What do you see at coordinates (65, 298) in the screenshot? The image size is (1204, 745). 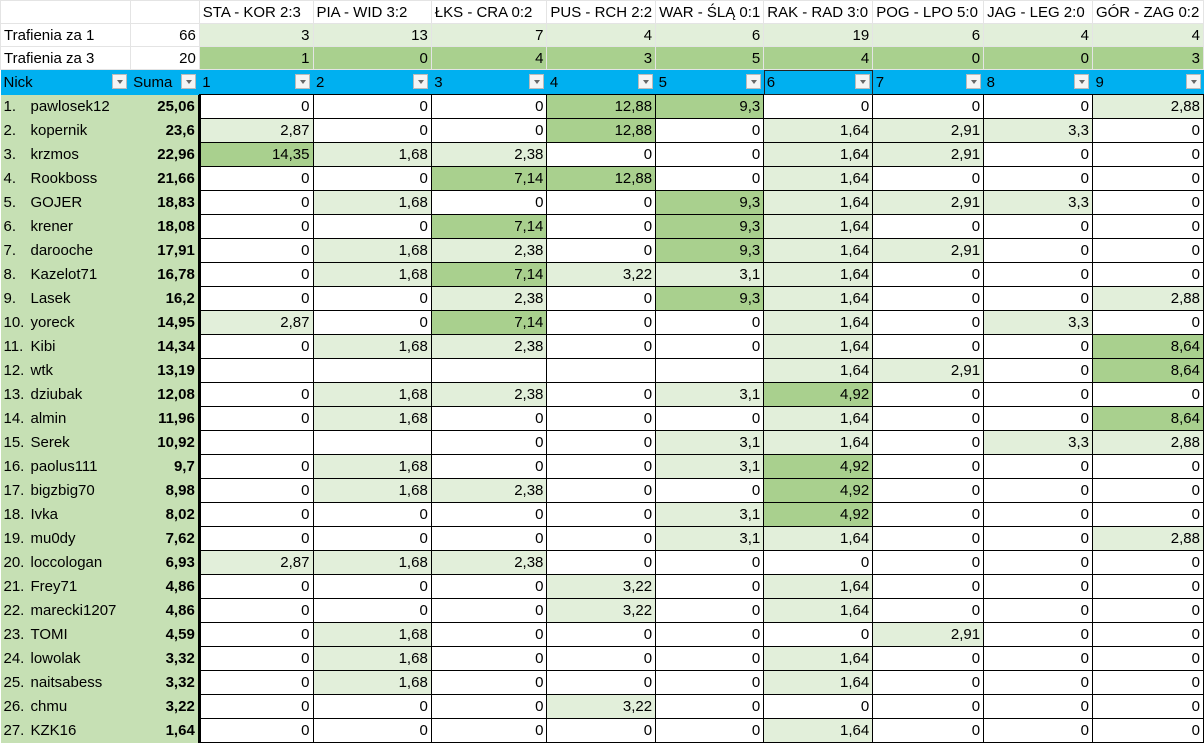 I see `nick-cell: 9. Lasek` at bounding box center [65, 298].